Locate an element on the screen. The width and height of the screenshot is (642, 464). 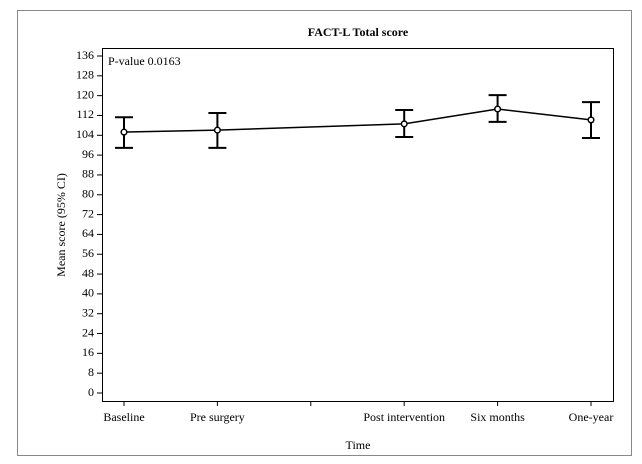
y-tick-label: 48 is located at coordinates (88, 273).